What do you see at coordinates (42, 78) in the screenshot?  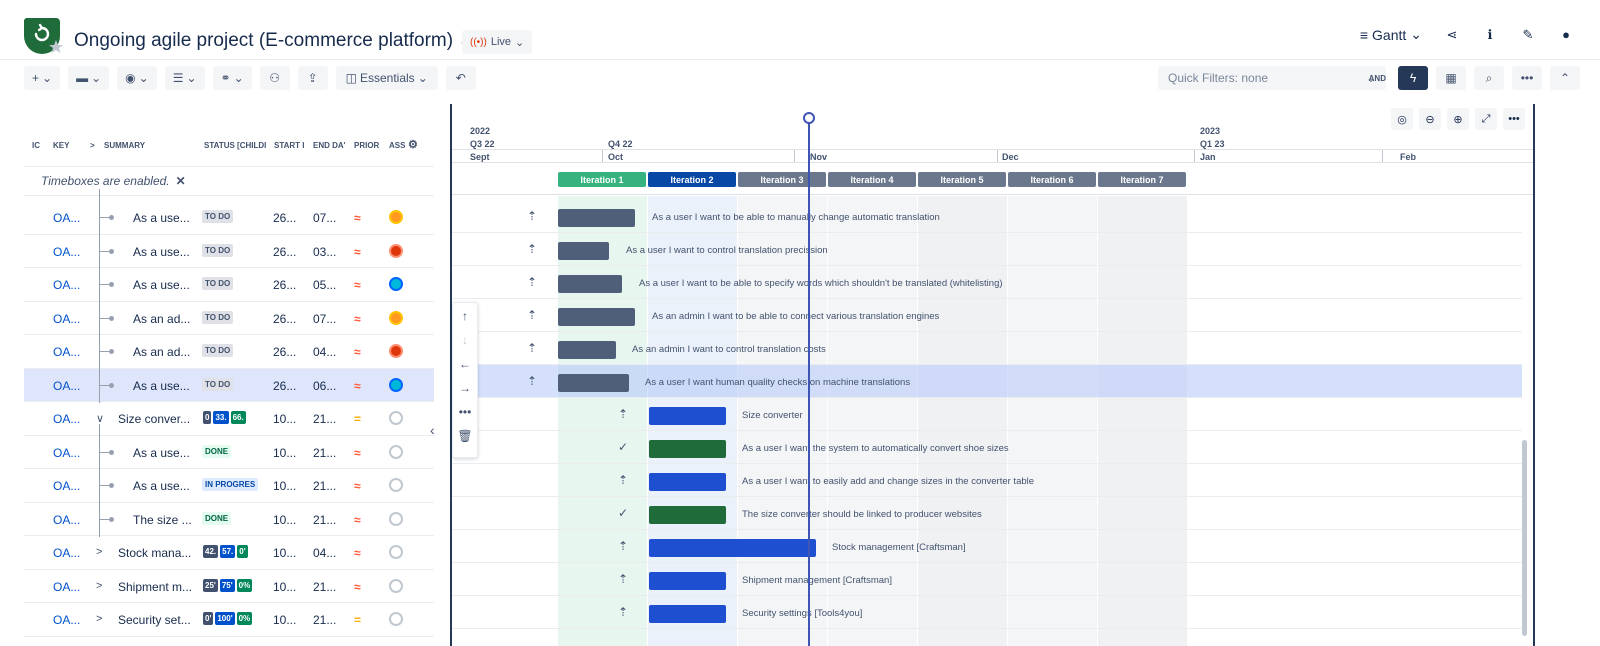 I see `add-button: + ⌄` at bounding box center [42, 78].